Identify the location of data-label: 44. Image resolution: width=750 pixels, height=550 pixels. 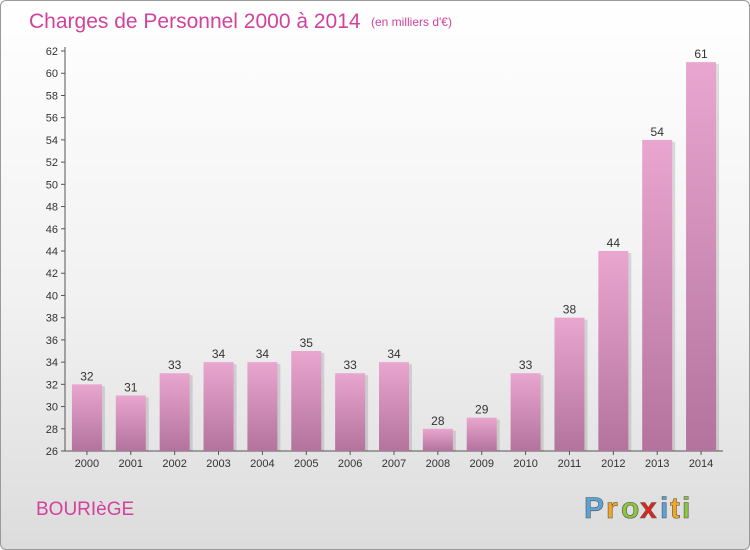
(614, 243).